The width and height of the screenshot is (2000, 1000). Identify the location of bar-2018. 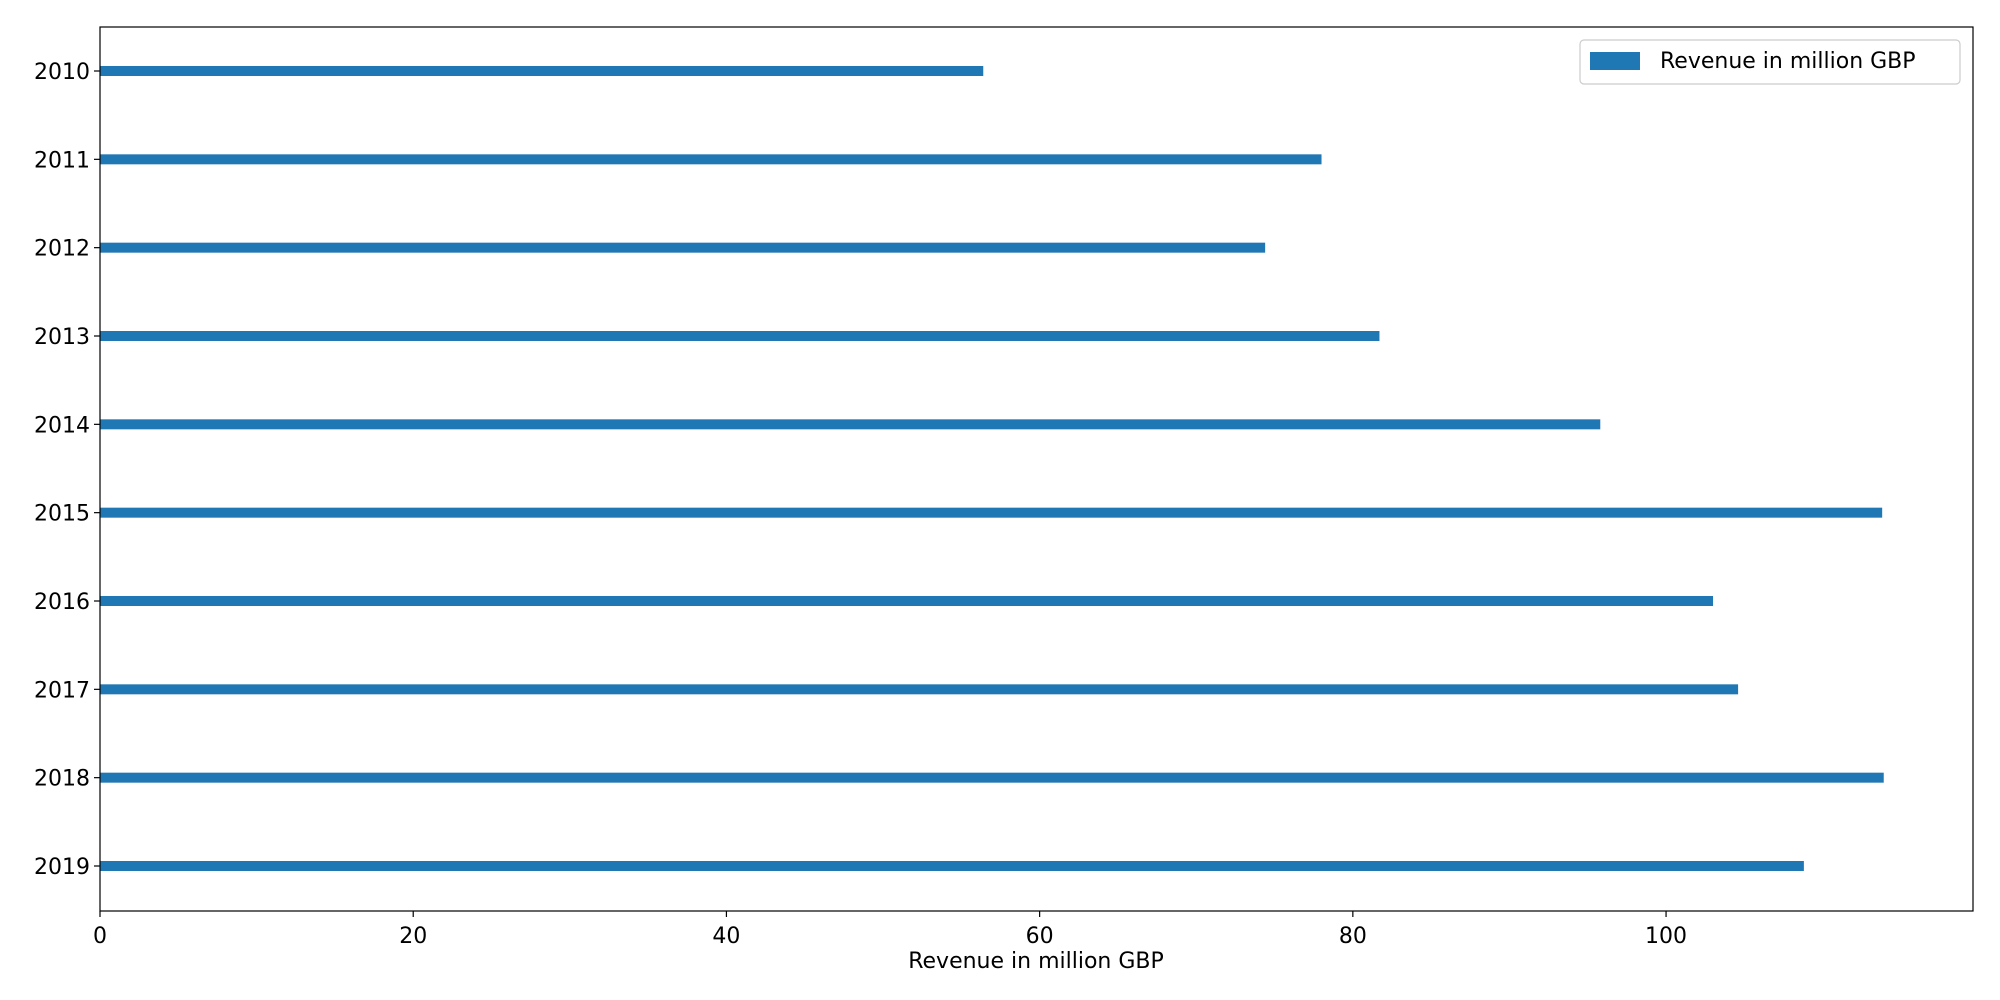
(992, 777).